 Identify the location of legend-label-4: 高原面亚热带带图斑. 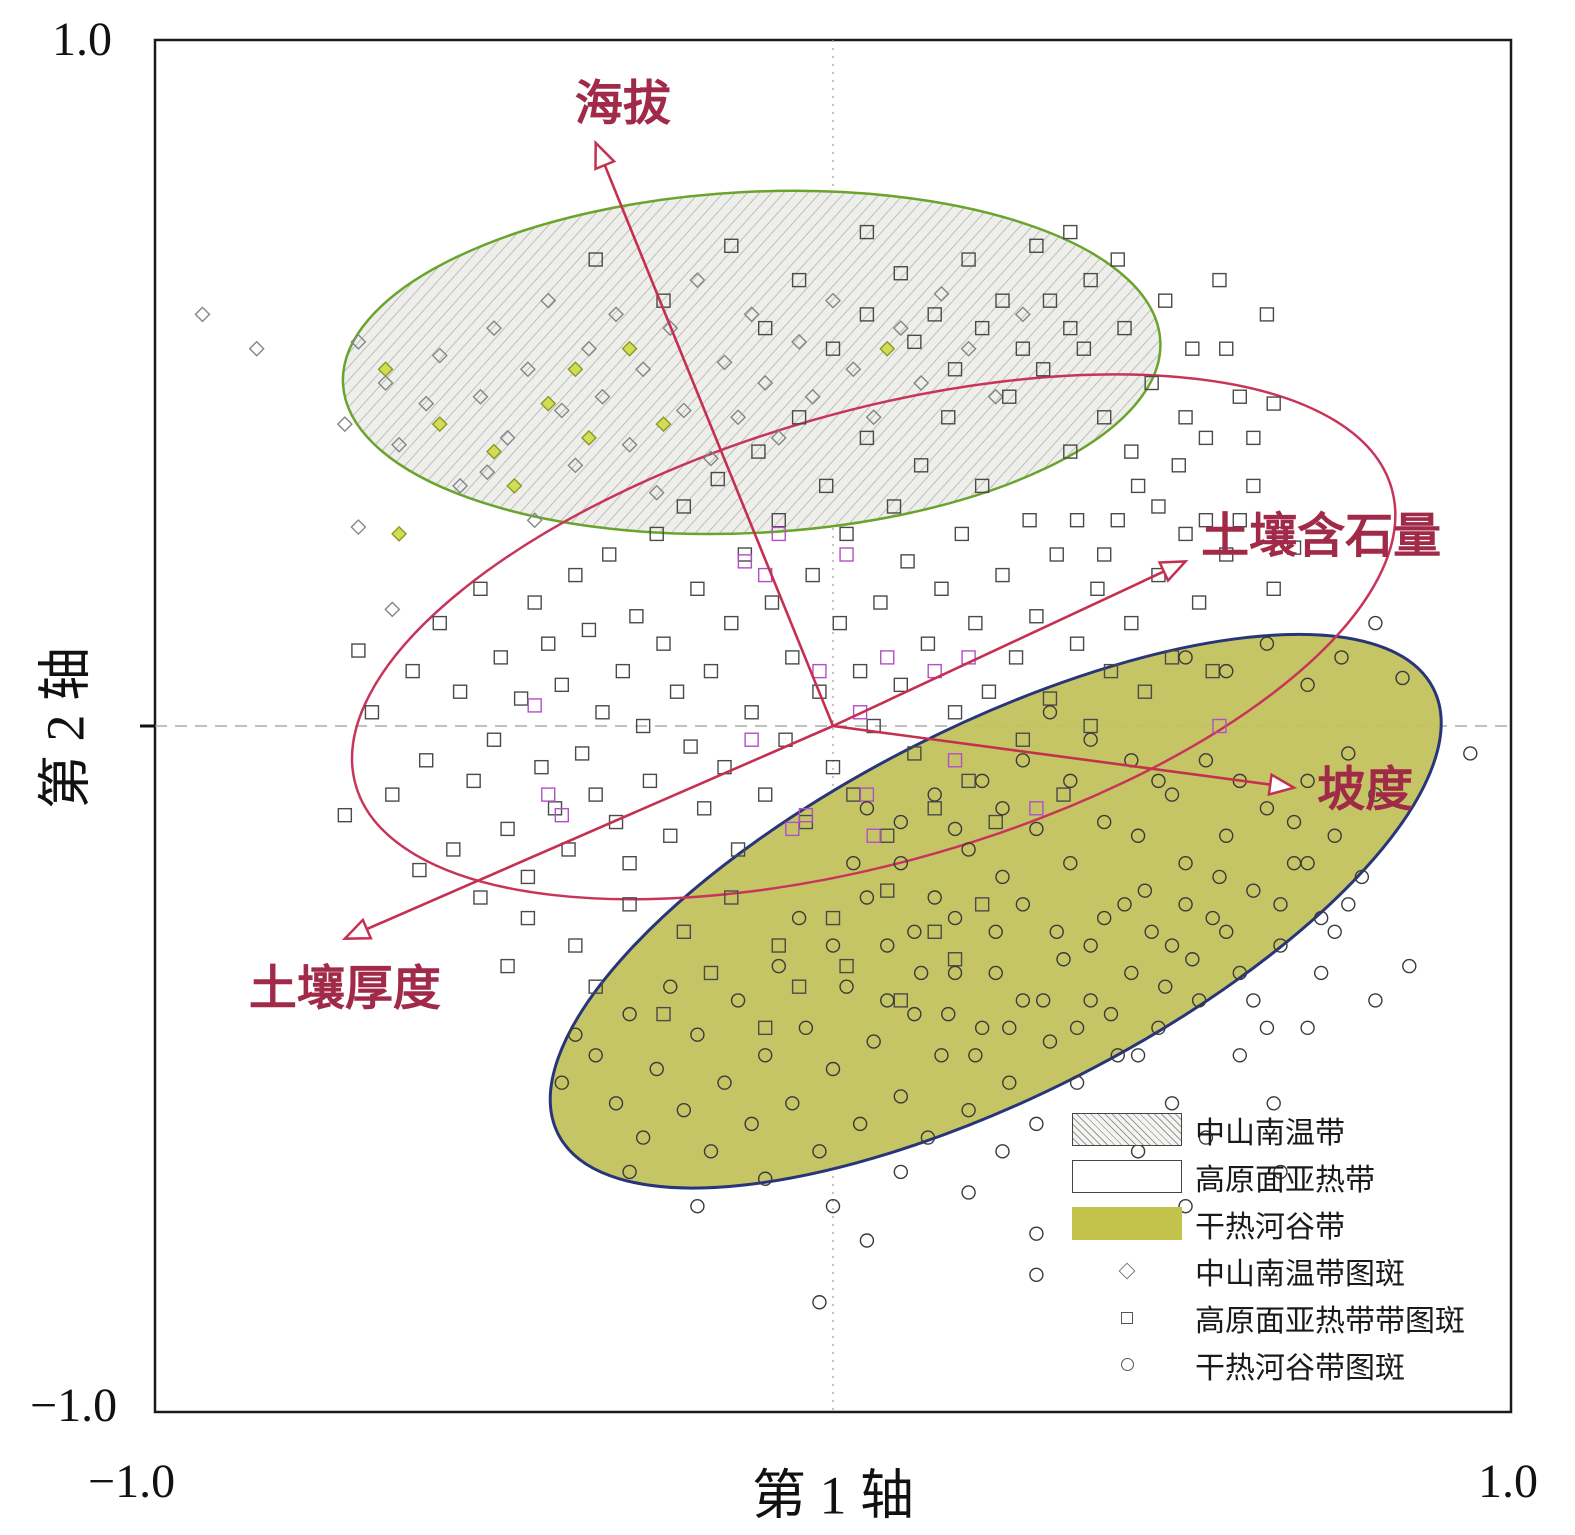
(1330, 1321).